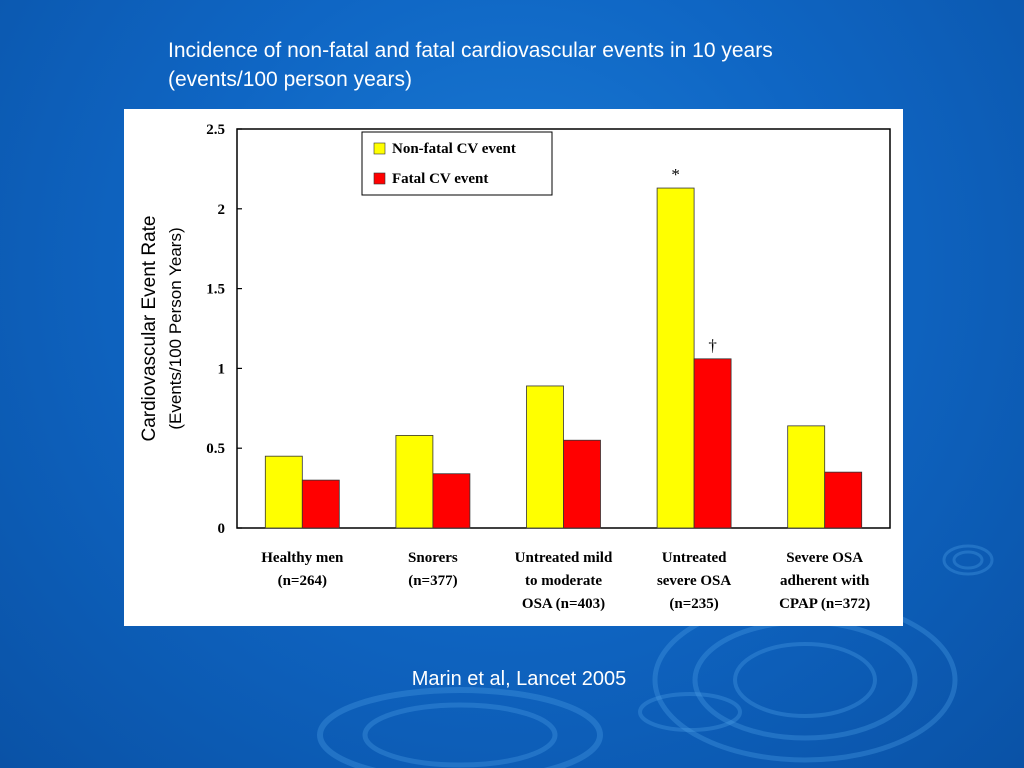  What do you see at coordinates (432, 581) in the screenshot?
I see `x-category-label-line: (n=377)` at bounding box center [432, 581].